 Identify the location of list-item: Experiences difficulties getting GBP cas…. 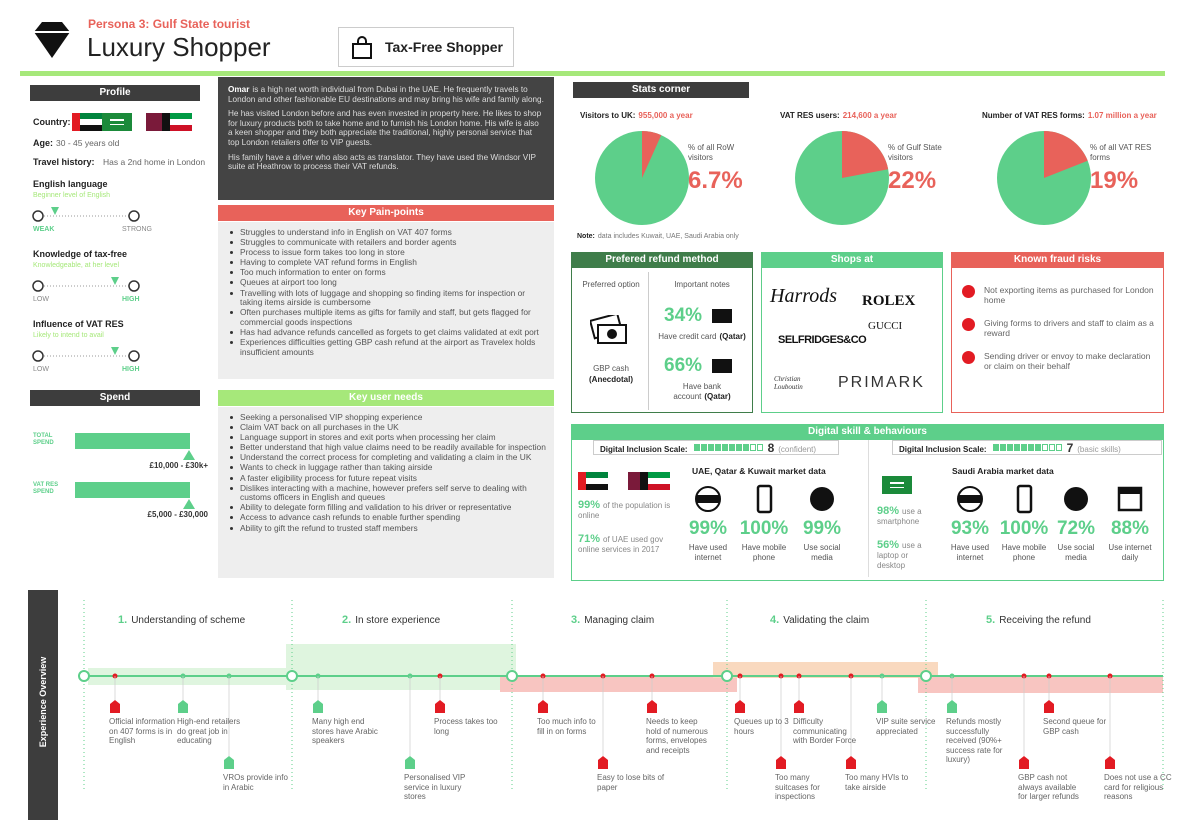
(386, 347).